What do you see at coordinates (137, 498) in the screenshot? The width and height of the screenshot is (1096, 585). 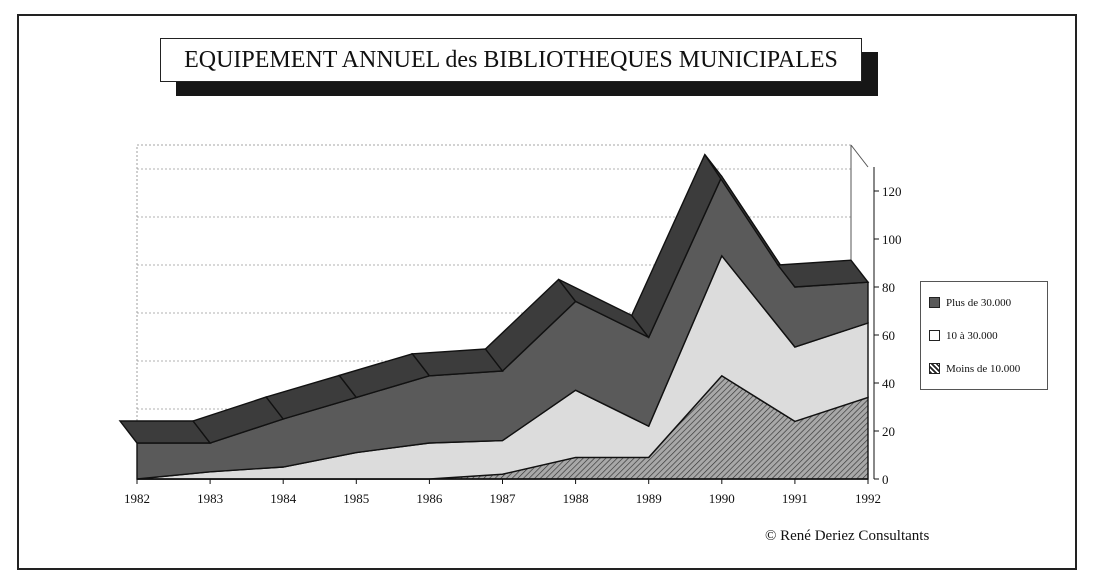 I see `x-tick-label: 1982` at bounding box center [137, 498].